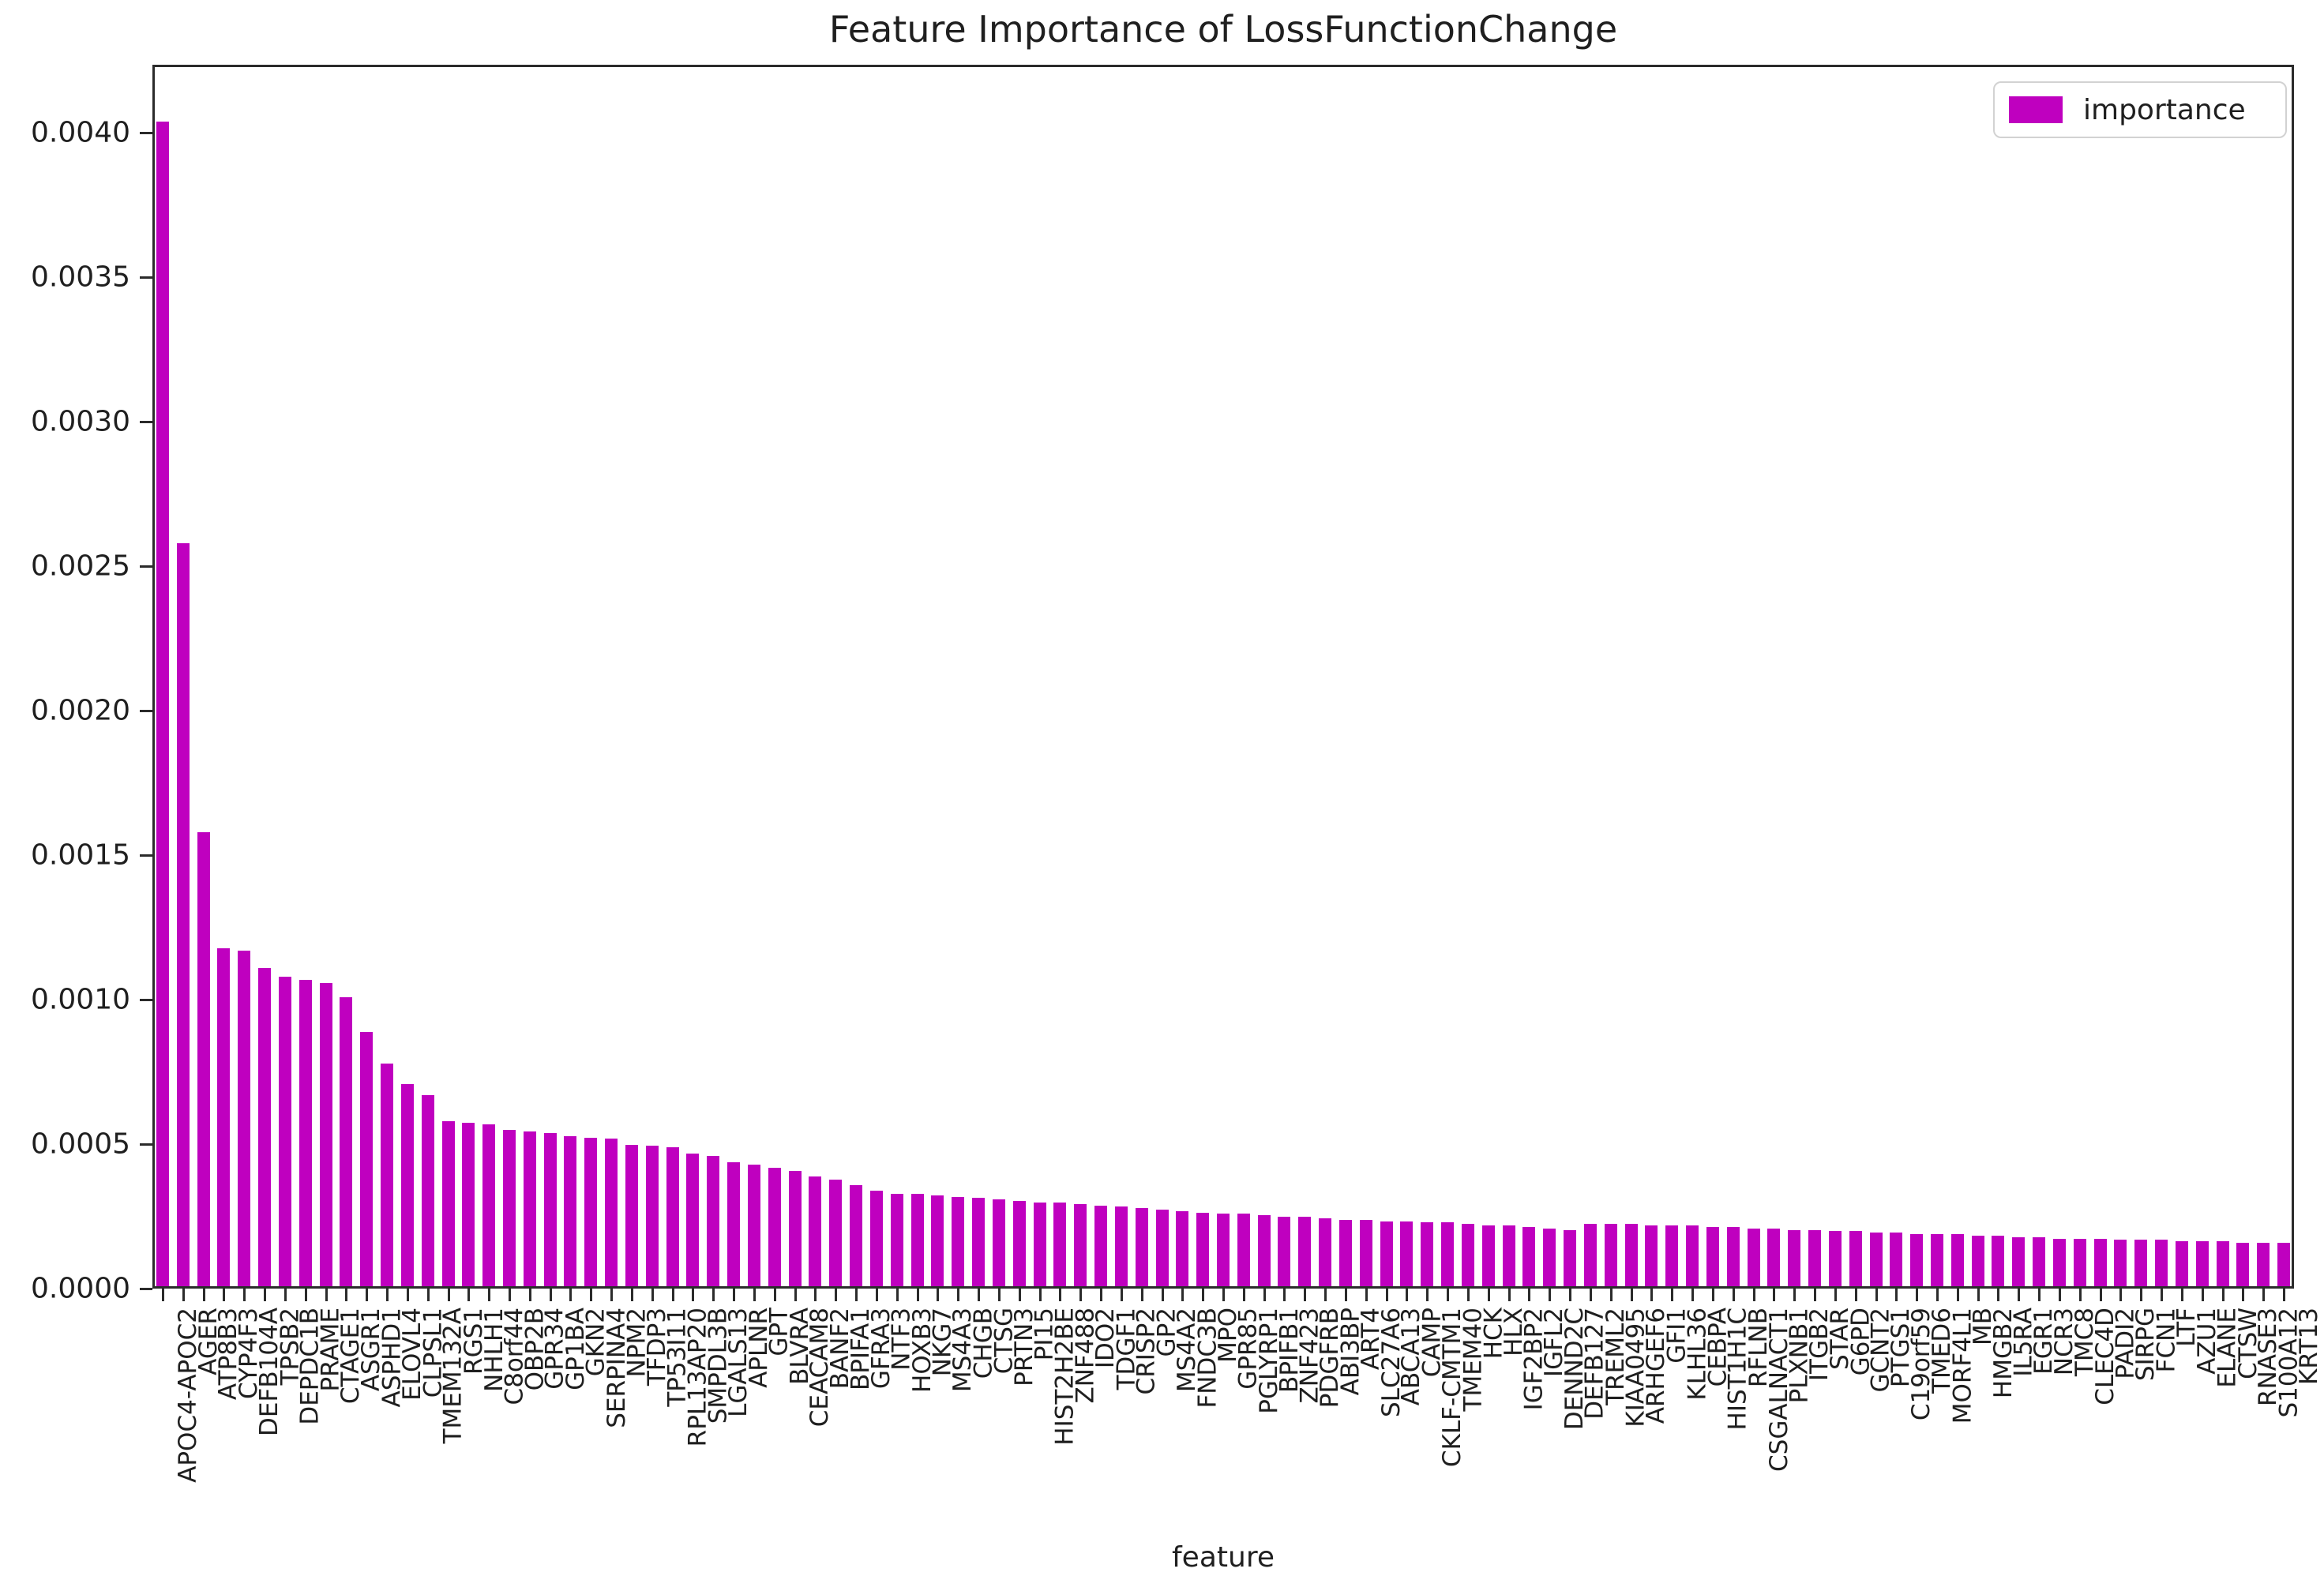 The image size is (2324, 1591). What do you see at coordinates (2036, 110) in the screenshot?
I see `legend-swatch-icon` at bounding box center [2036, 110].